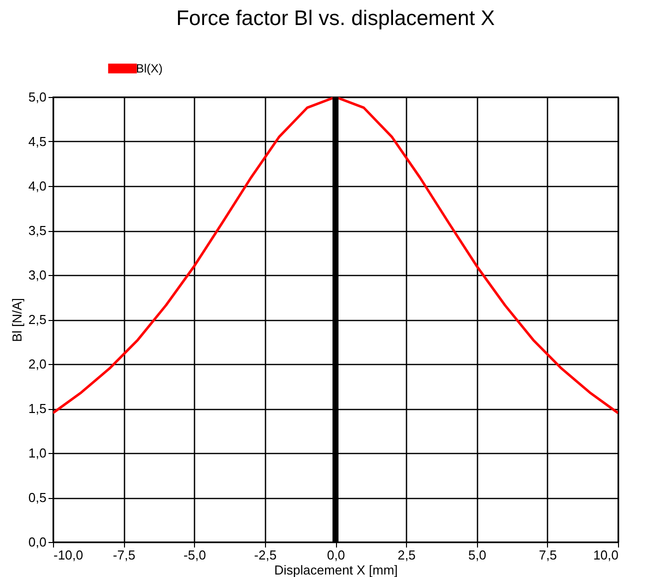 The width and height of the screenshot is (670, 577). What do you see at coordinates (37, 364) in the screenshot?
I see `y-tick-label: 2,0` at bounding box center [37, 364].